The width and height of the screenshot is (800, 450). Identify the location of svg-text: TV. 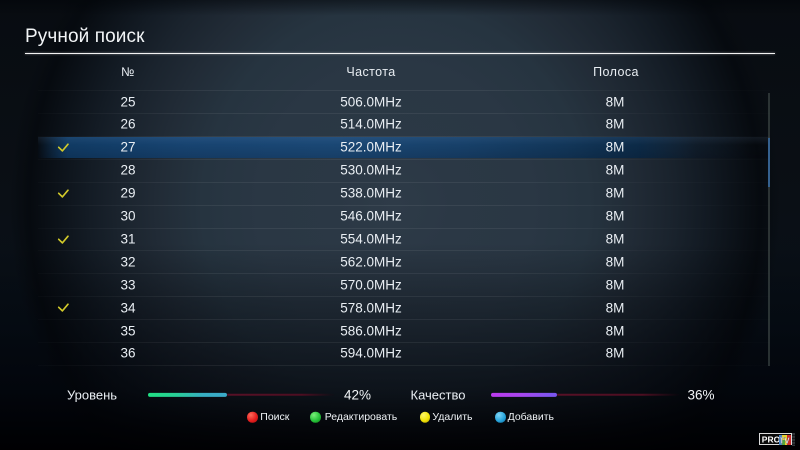
(784, 440).